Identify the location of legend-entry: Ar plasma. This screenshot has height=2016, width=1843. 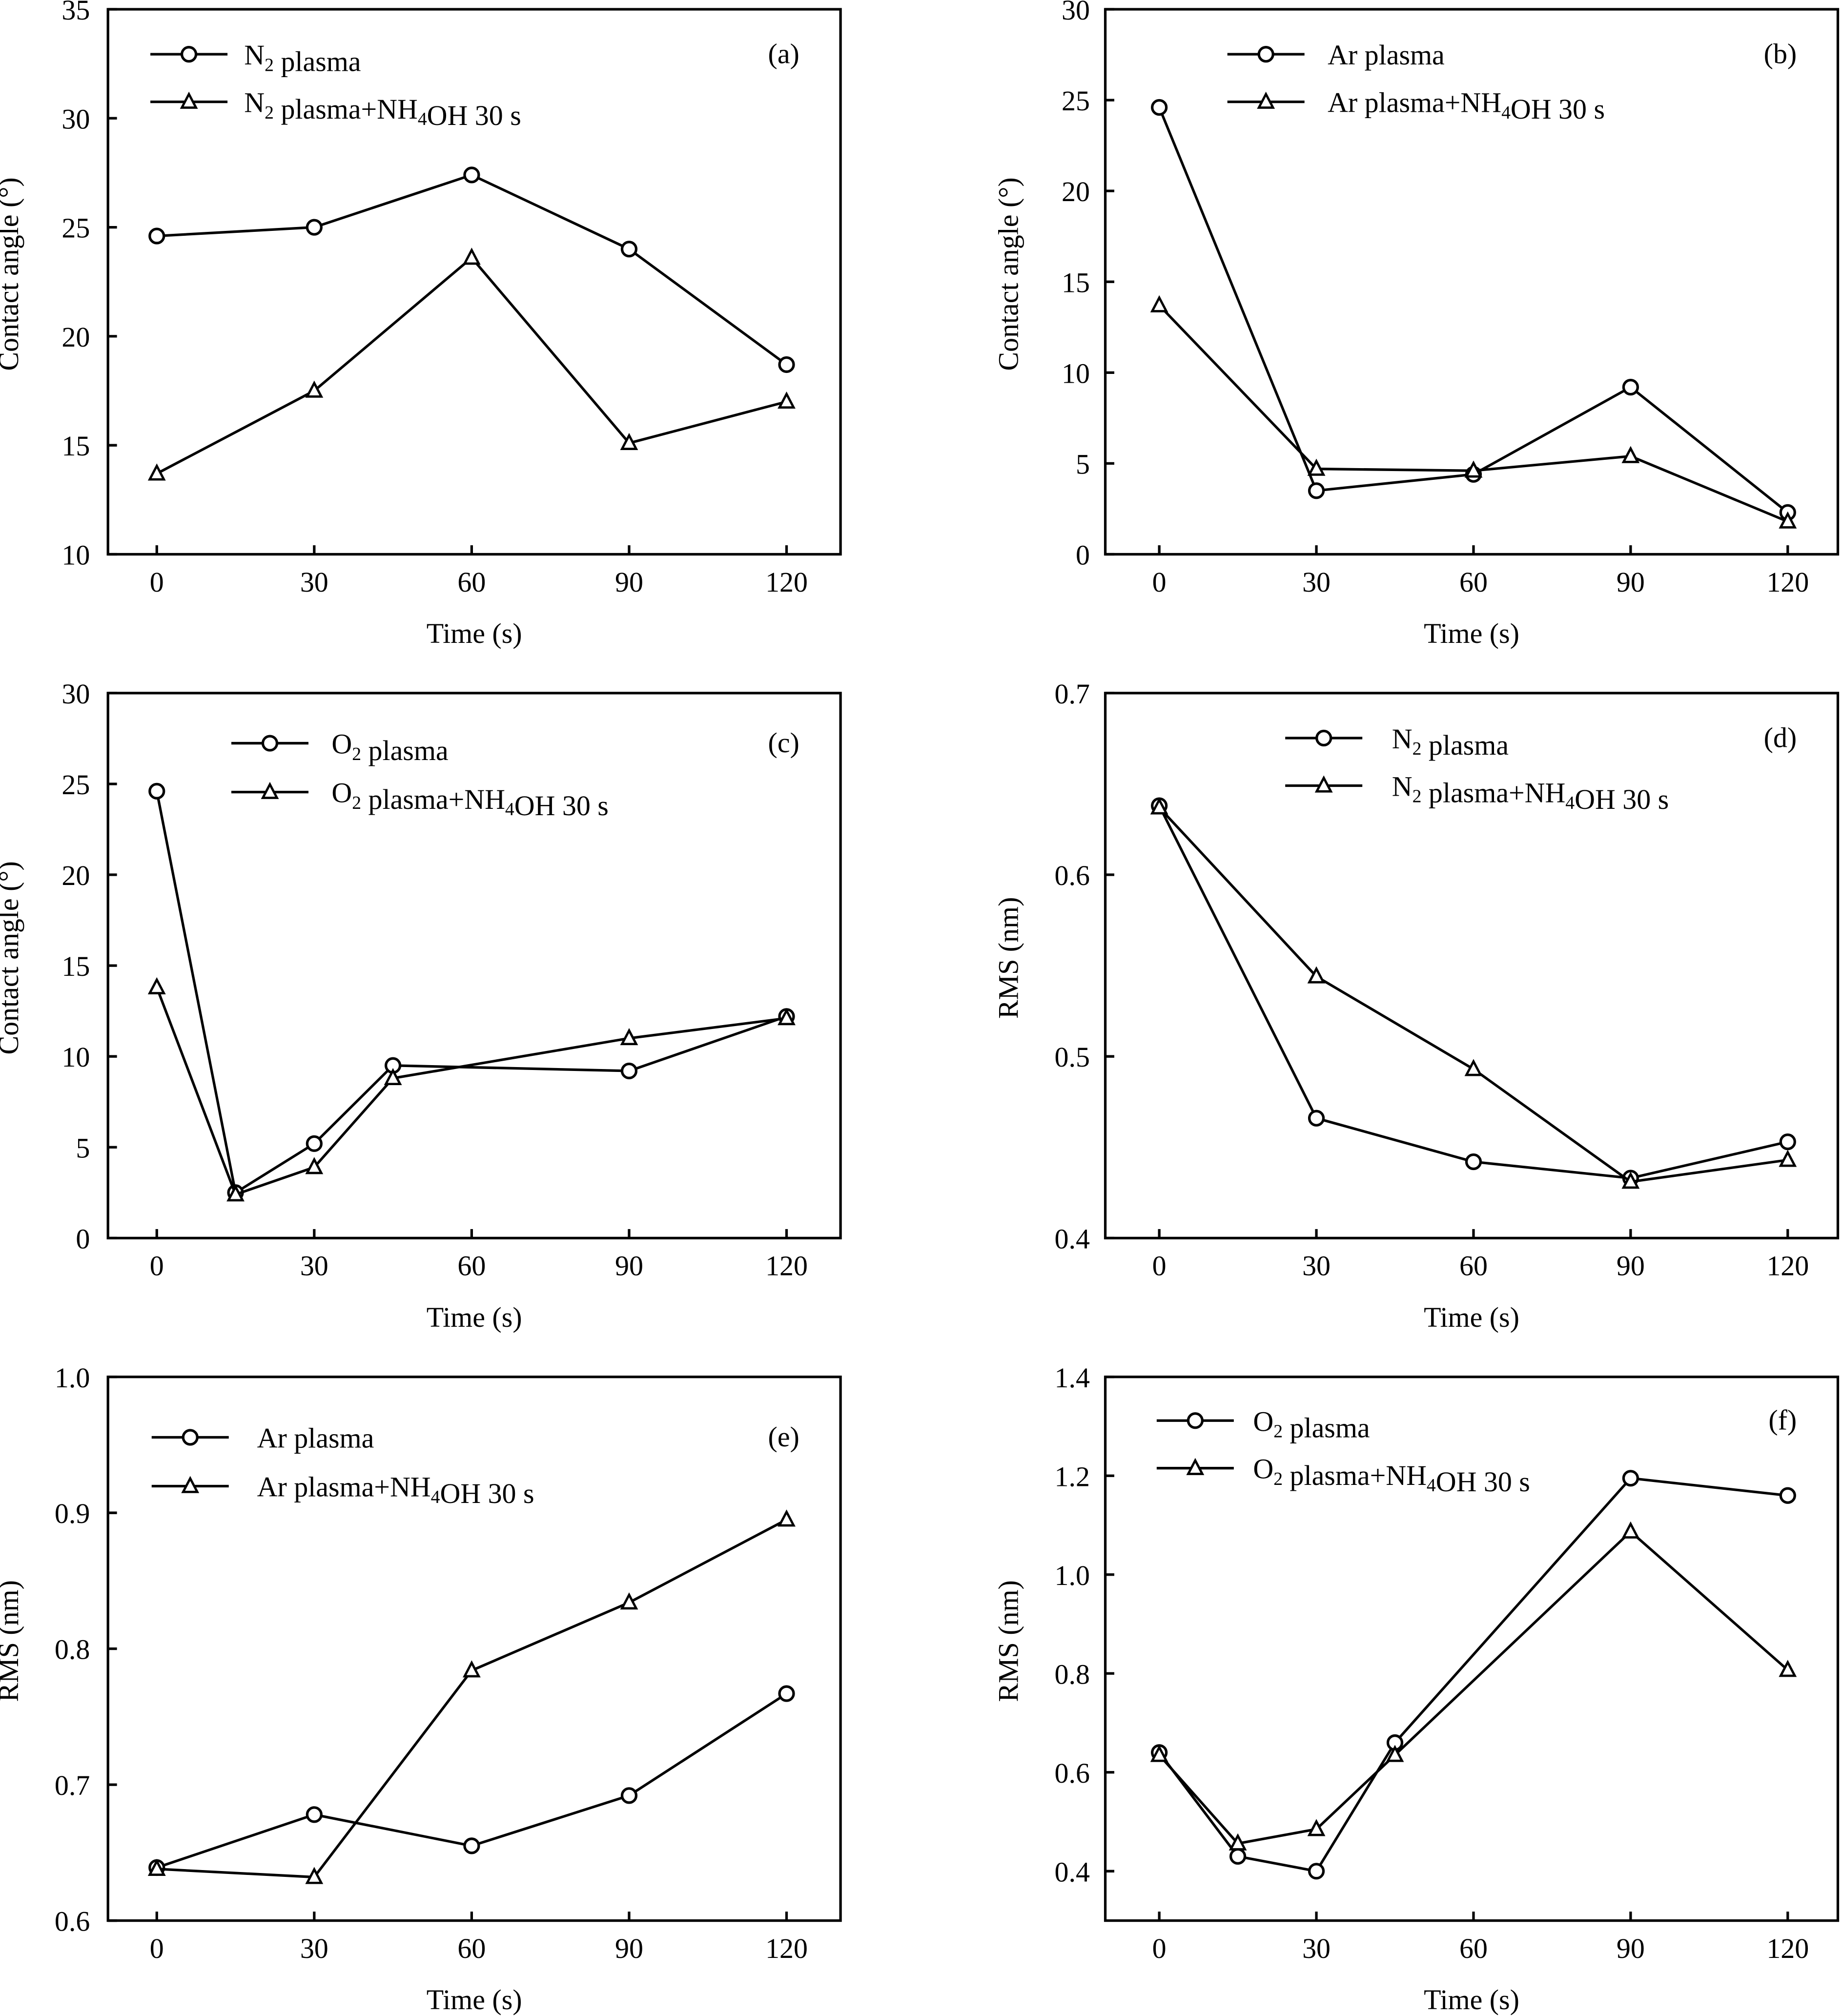
(1336, 55).